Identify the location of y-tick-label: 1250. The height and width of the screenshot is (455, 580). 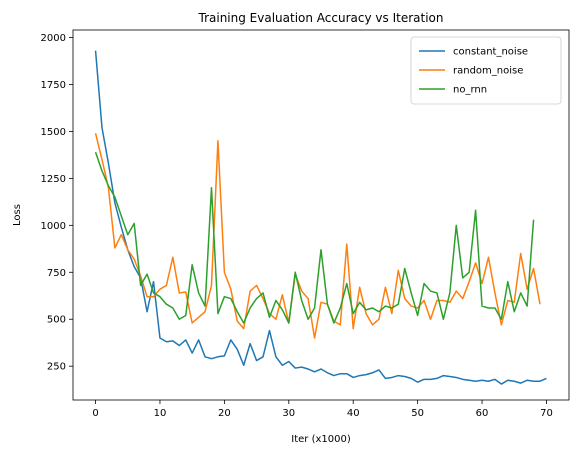
(53, 179).